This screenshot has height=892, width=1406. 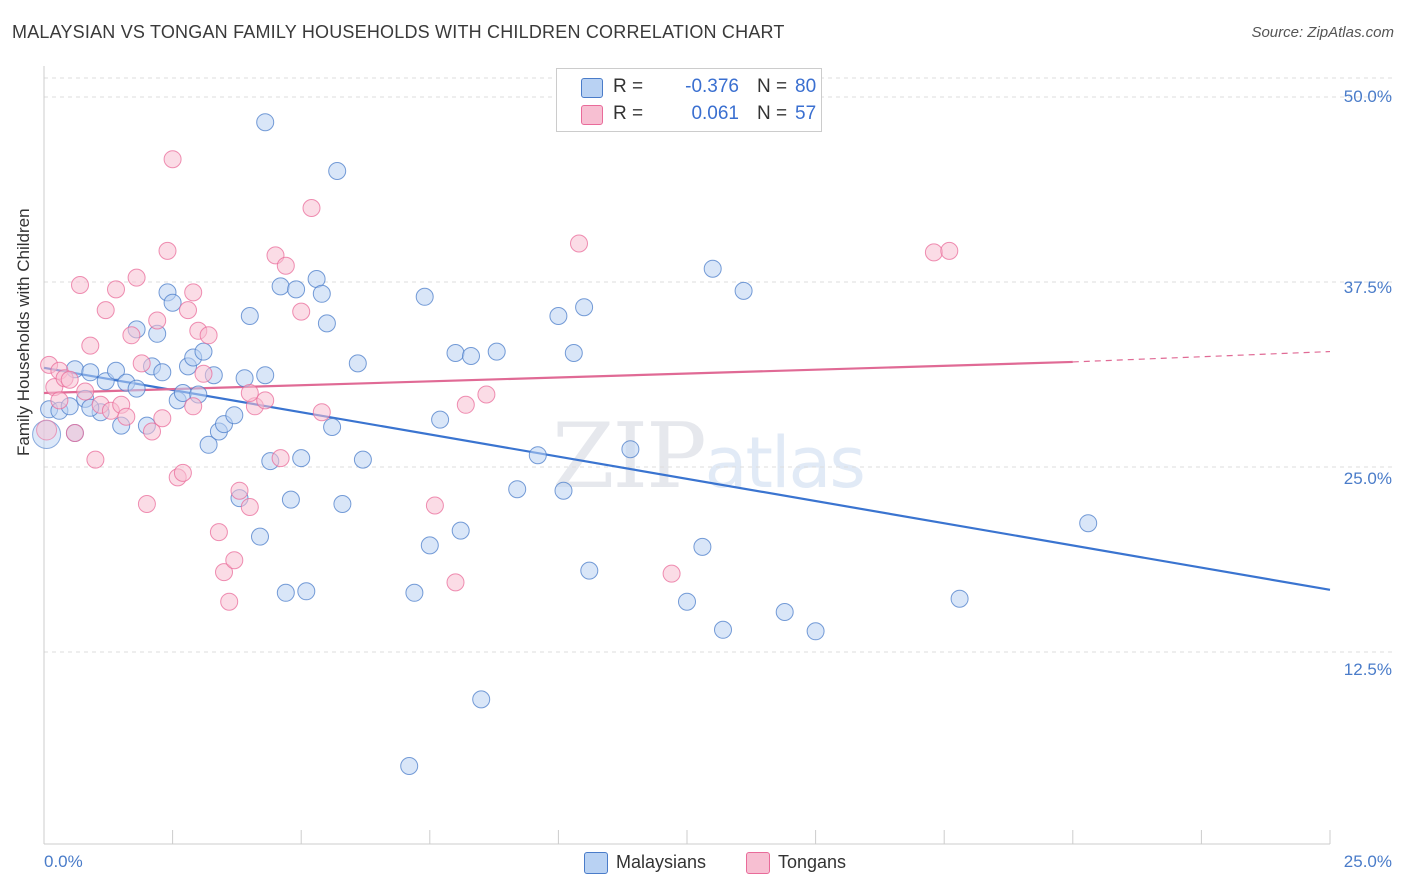 What do you see at coordinates (23, 332) in the screenshot?
I see `y-axis-label: Family Households with Children` at bounding box center [23, 332].